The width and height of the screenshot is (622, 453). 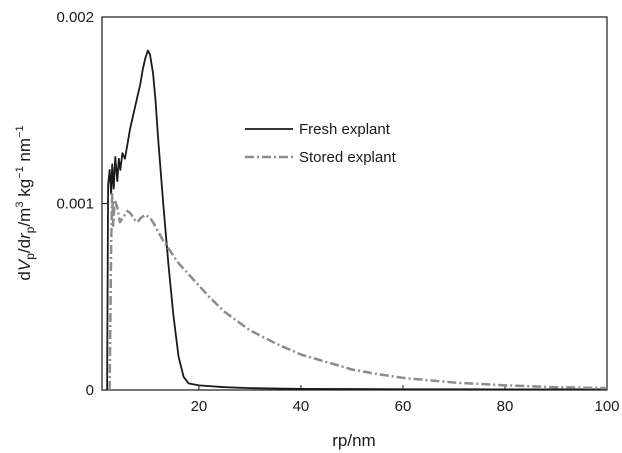 I want to click on y-axis-title: dVp/drp/m3 kg−1 nm−1, so click(x=25, y=202).